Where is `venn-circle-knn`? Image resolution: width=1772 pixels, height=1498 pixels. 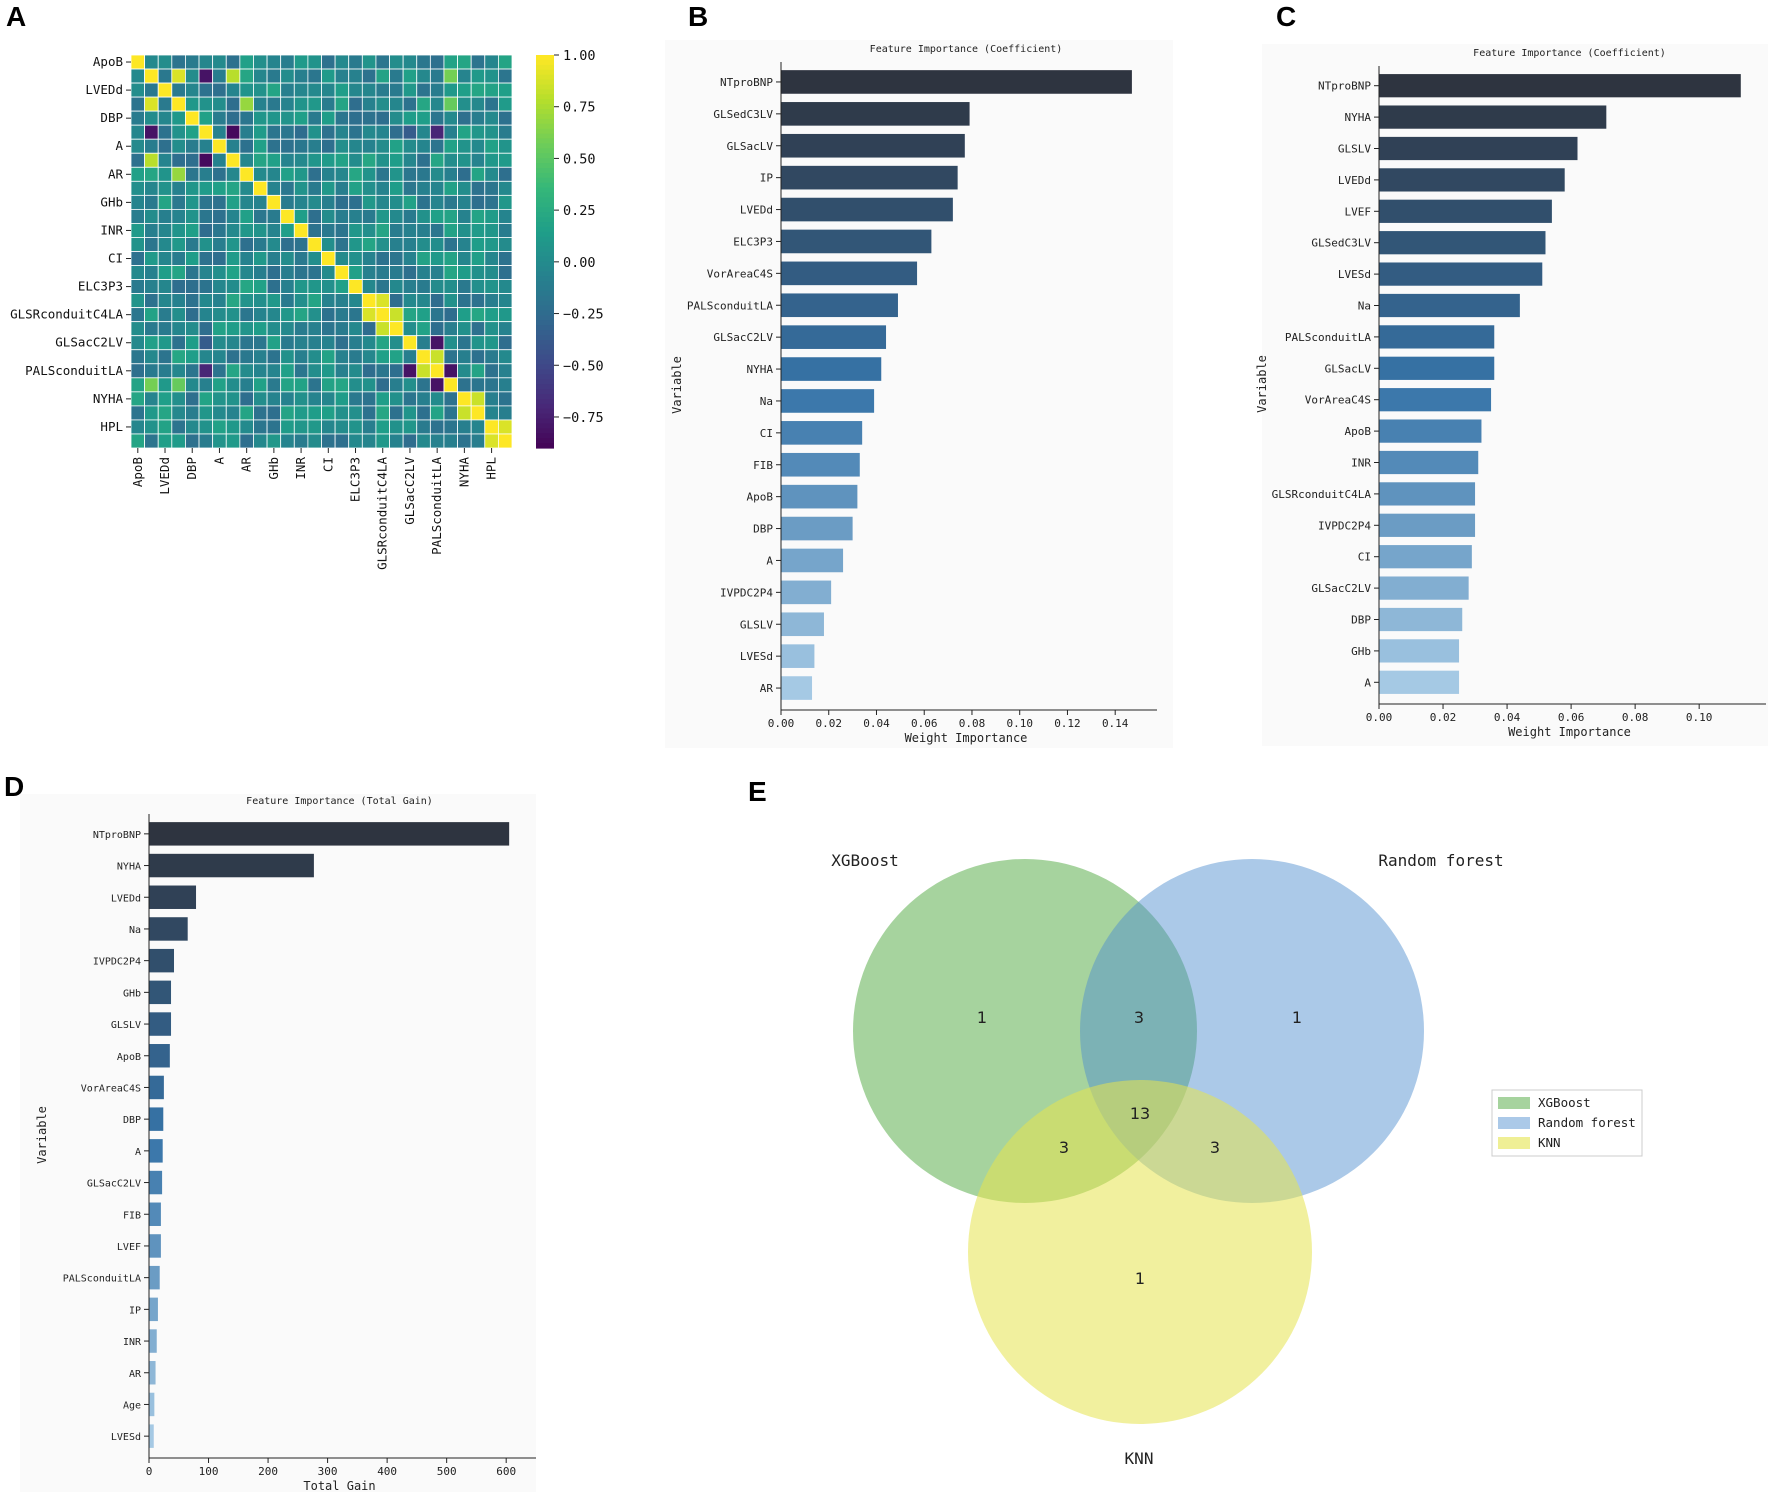
venn-circle-knn is located at coordinates (1140, 1252).